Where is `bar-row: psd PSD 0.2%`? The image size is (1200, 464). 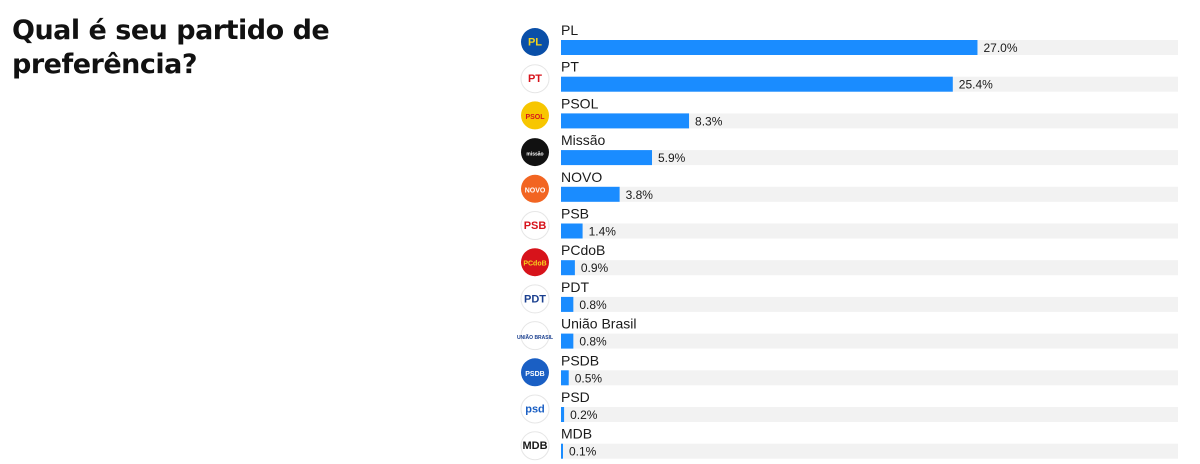 bar-row: psd PSD 0.2% is located at coordinates (849, 406).